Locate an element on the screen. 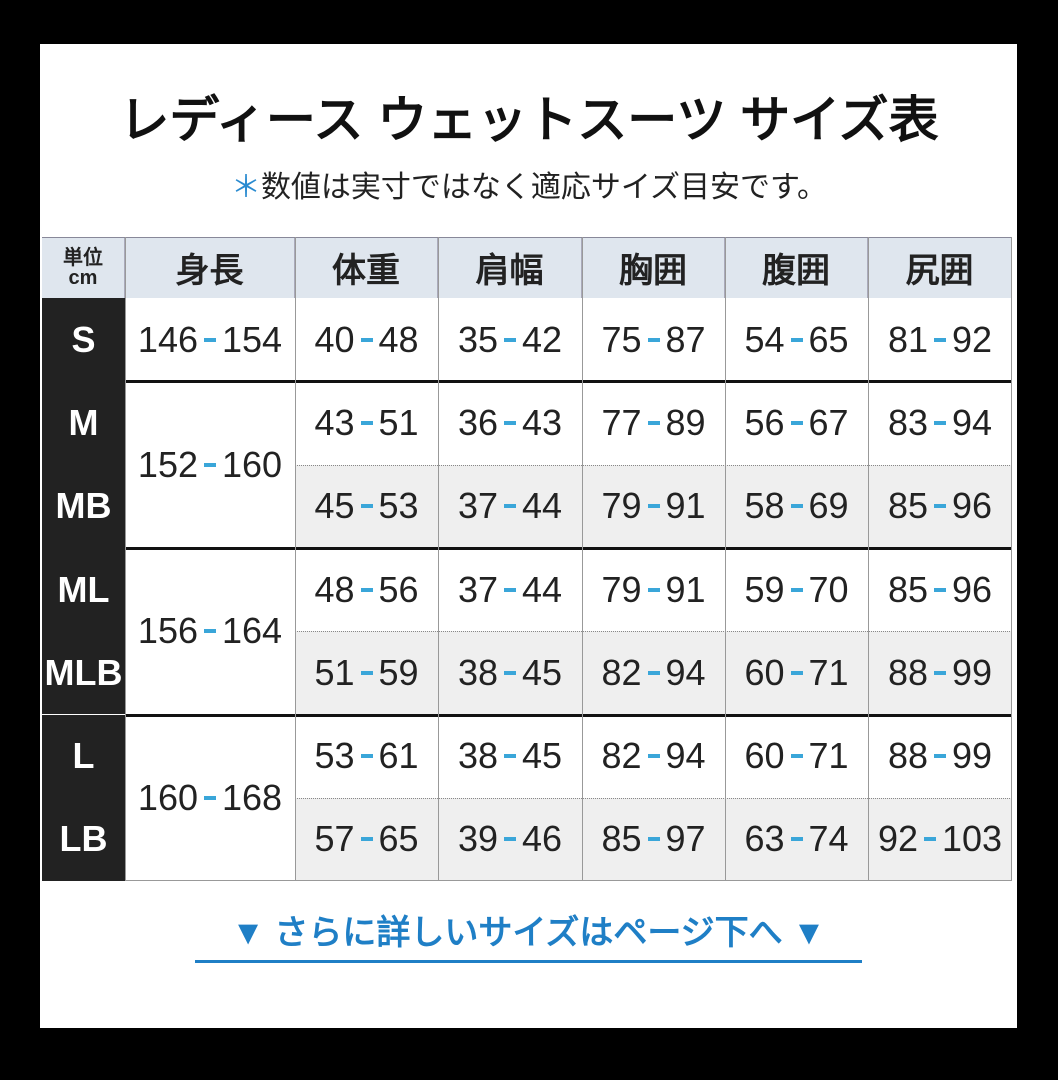 The height and width of the screenshot is (1080, 1058). range-min: 58 is located at coordinates (764, 506).